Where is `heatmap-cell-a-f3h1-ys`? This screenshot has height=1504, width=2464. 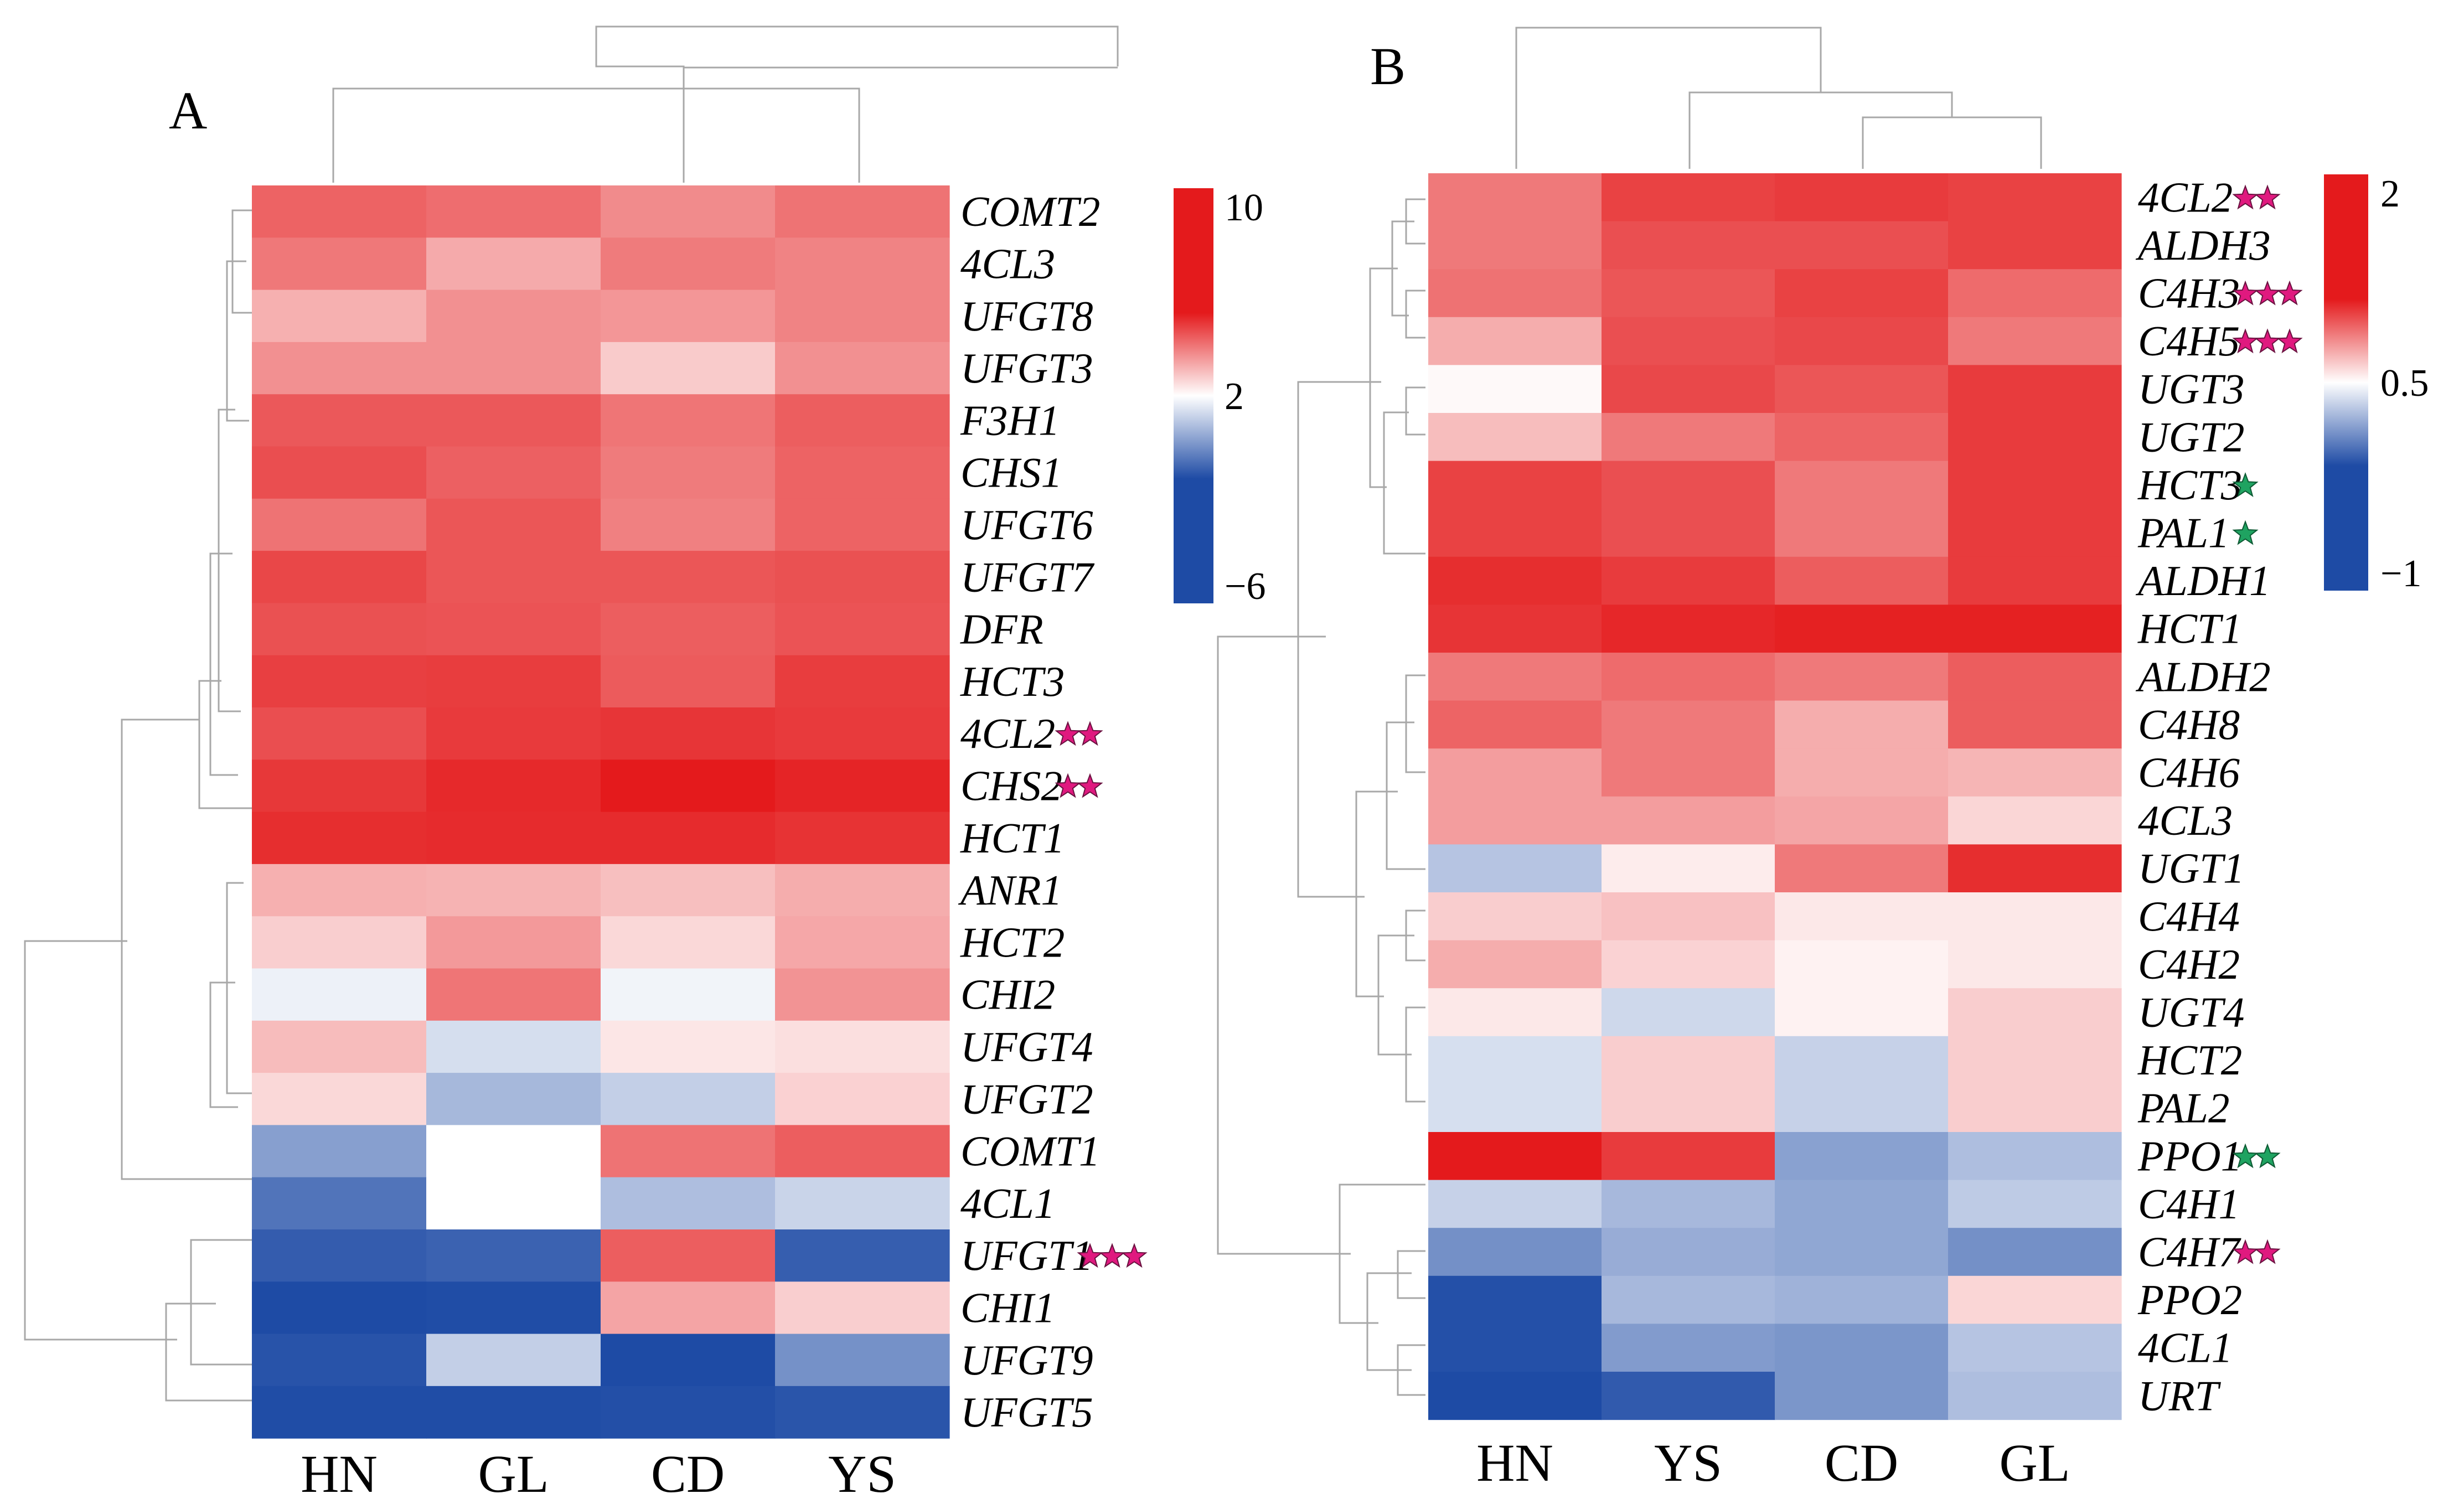 heatmap-cell-a-f3h1-ys is located at coordinates (862, 421).